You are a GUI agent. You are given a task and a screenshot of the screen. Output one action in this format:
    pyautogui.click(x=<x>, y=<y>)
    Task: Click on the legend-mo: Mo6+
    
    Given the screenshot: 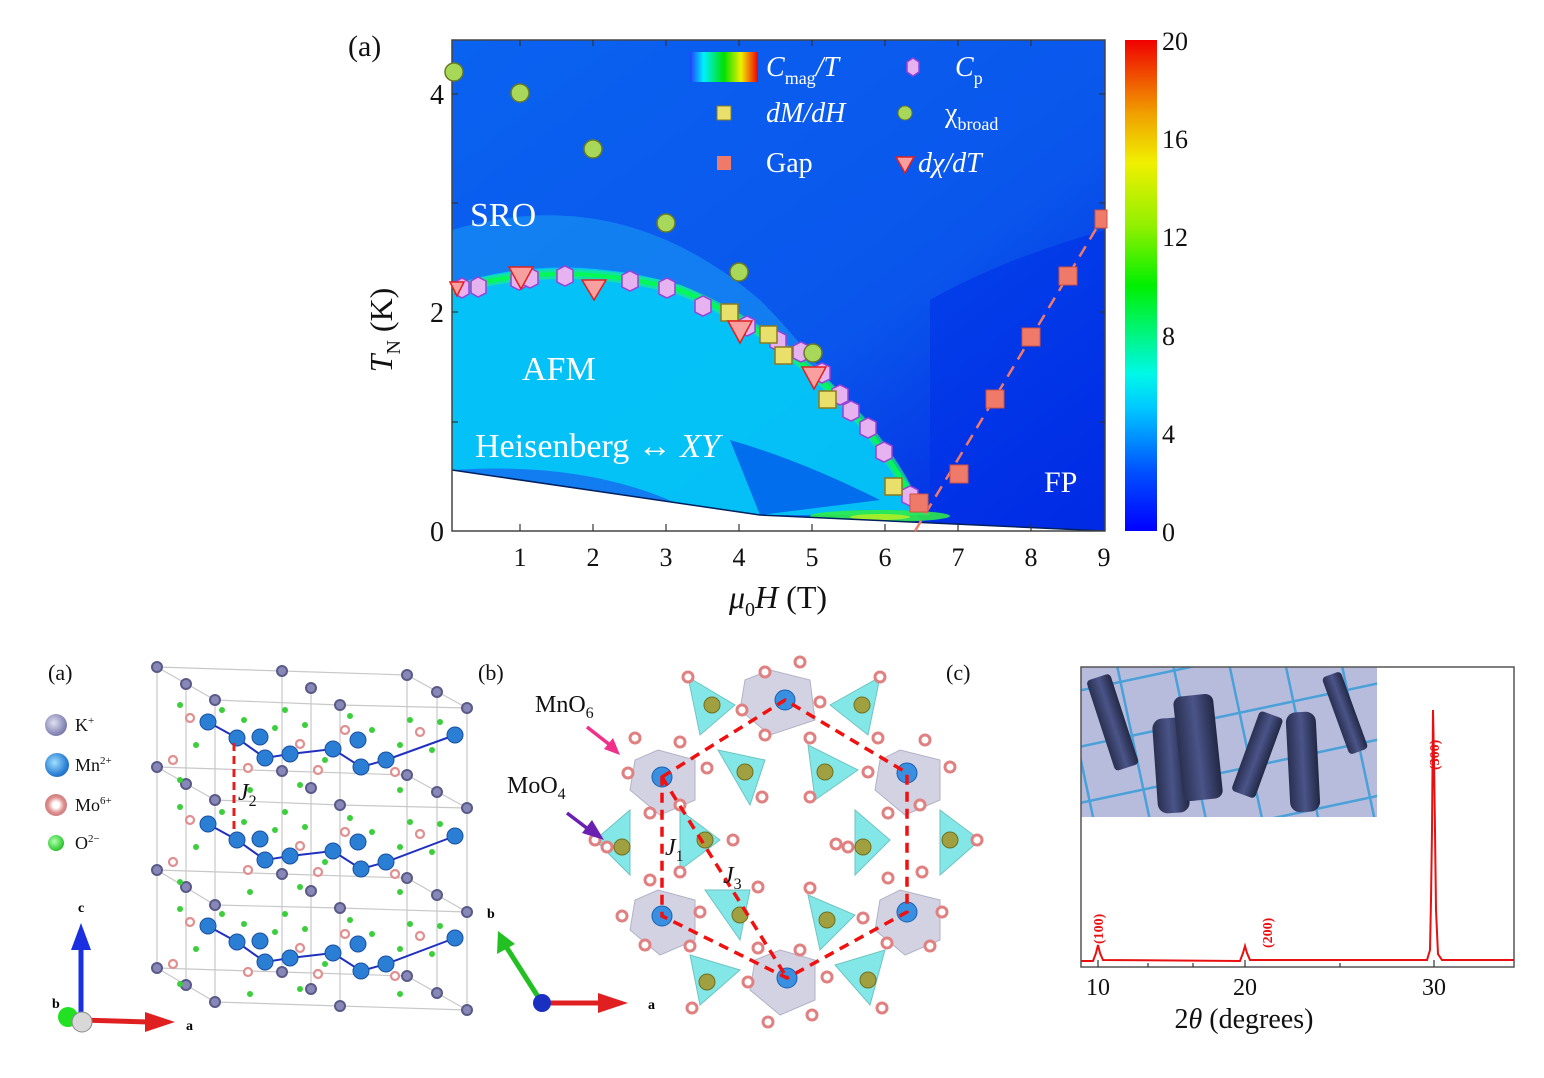 What is the action you would take?
    pyautogui.click(x=78, y=805)
    